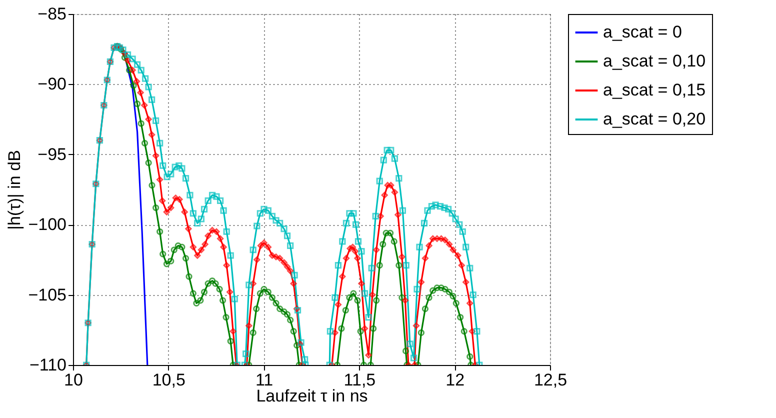 The width and height of the screenshot is (776, 418). I want to click on x-axis-title: Laufzeit τ in ns, so click(312, 396).